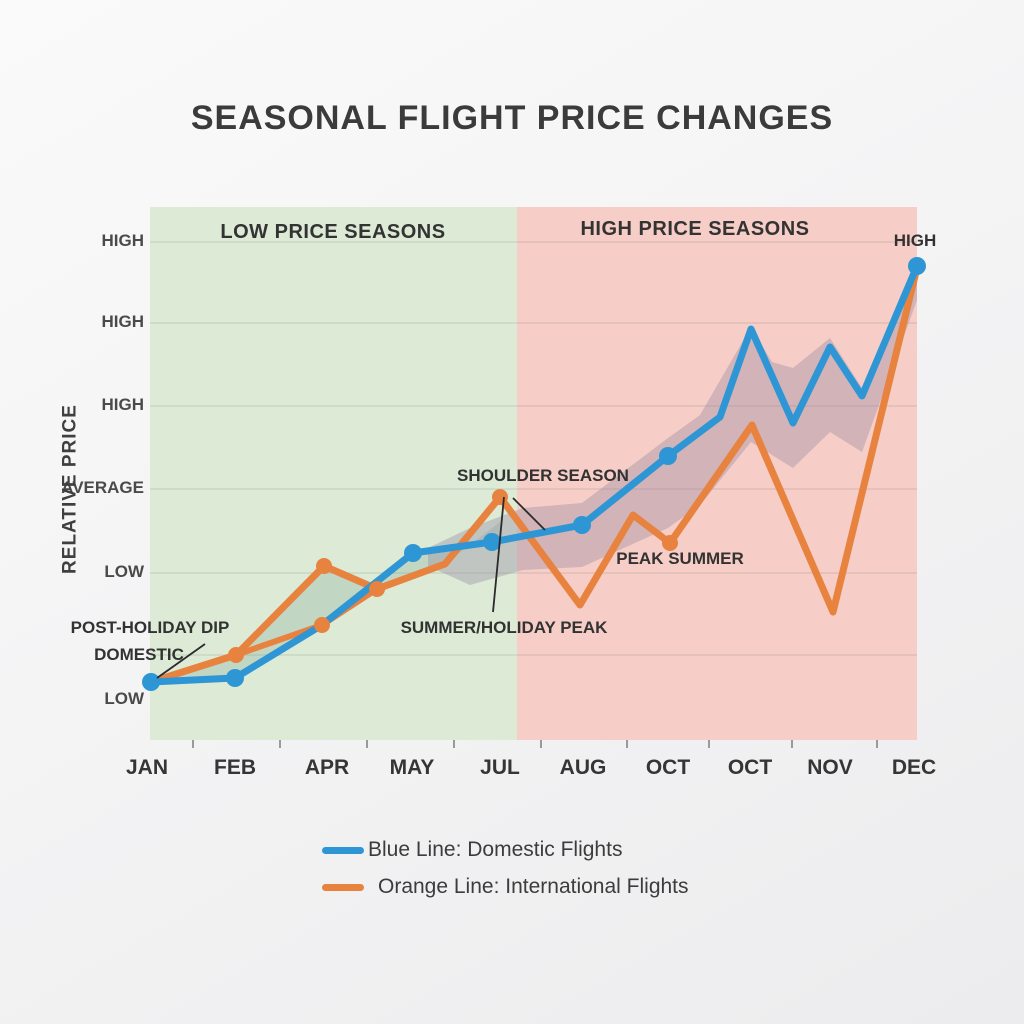 The image size is (1024, 1024). I want to click on callout-summer-peak, so click(498, 554).